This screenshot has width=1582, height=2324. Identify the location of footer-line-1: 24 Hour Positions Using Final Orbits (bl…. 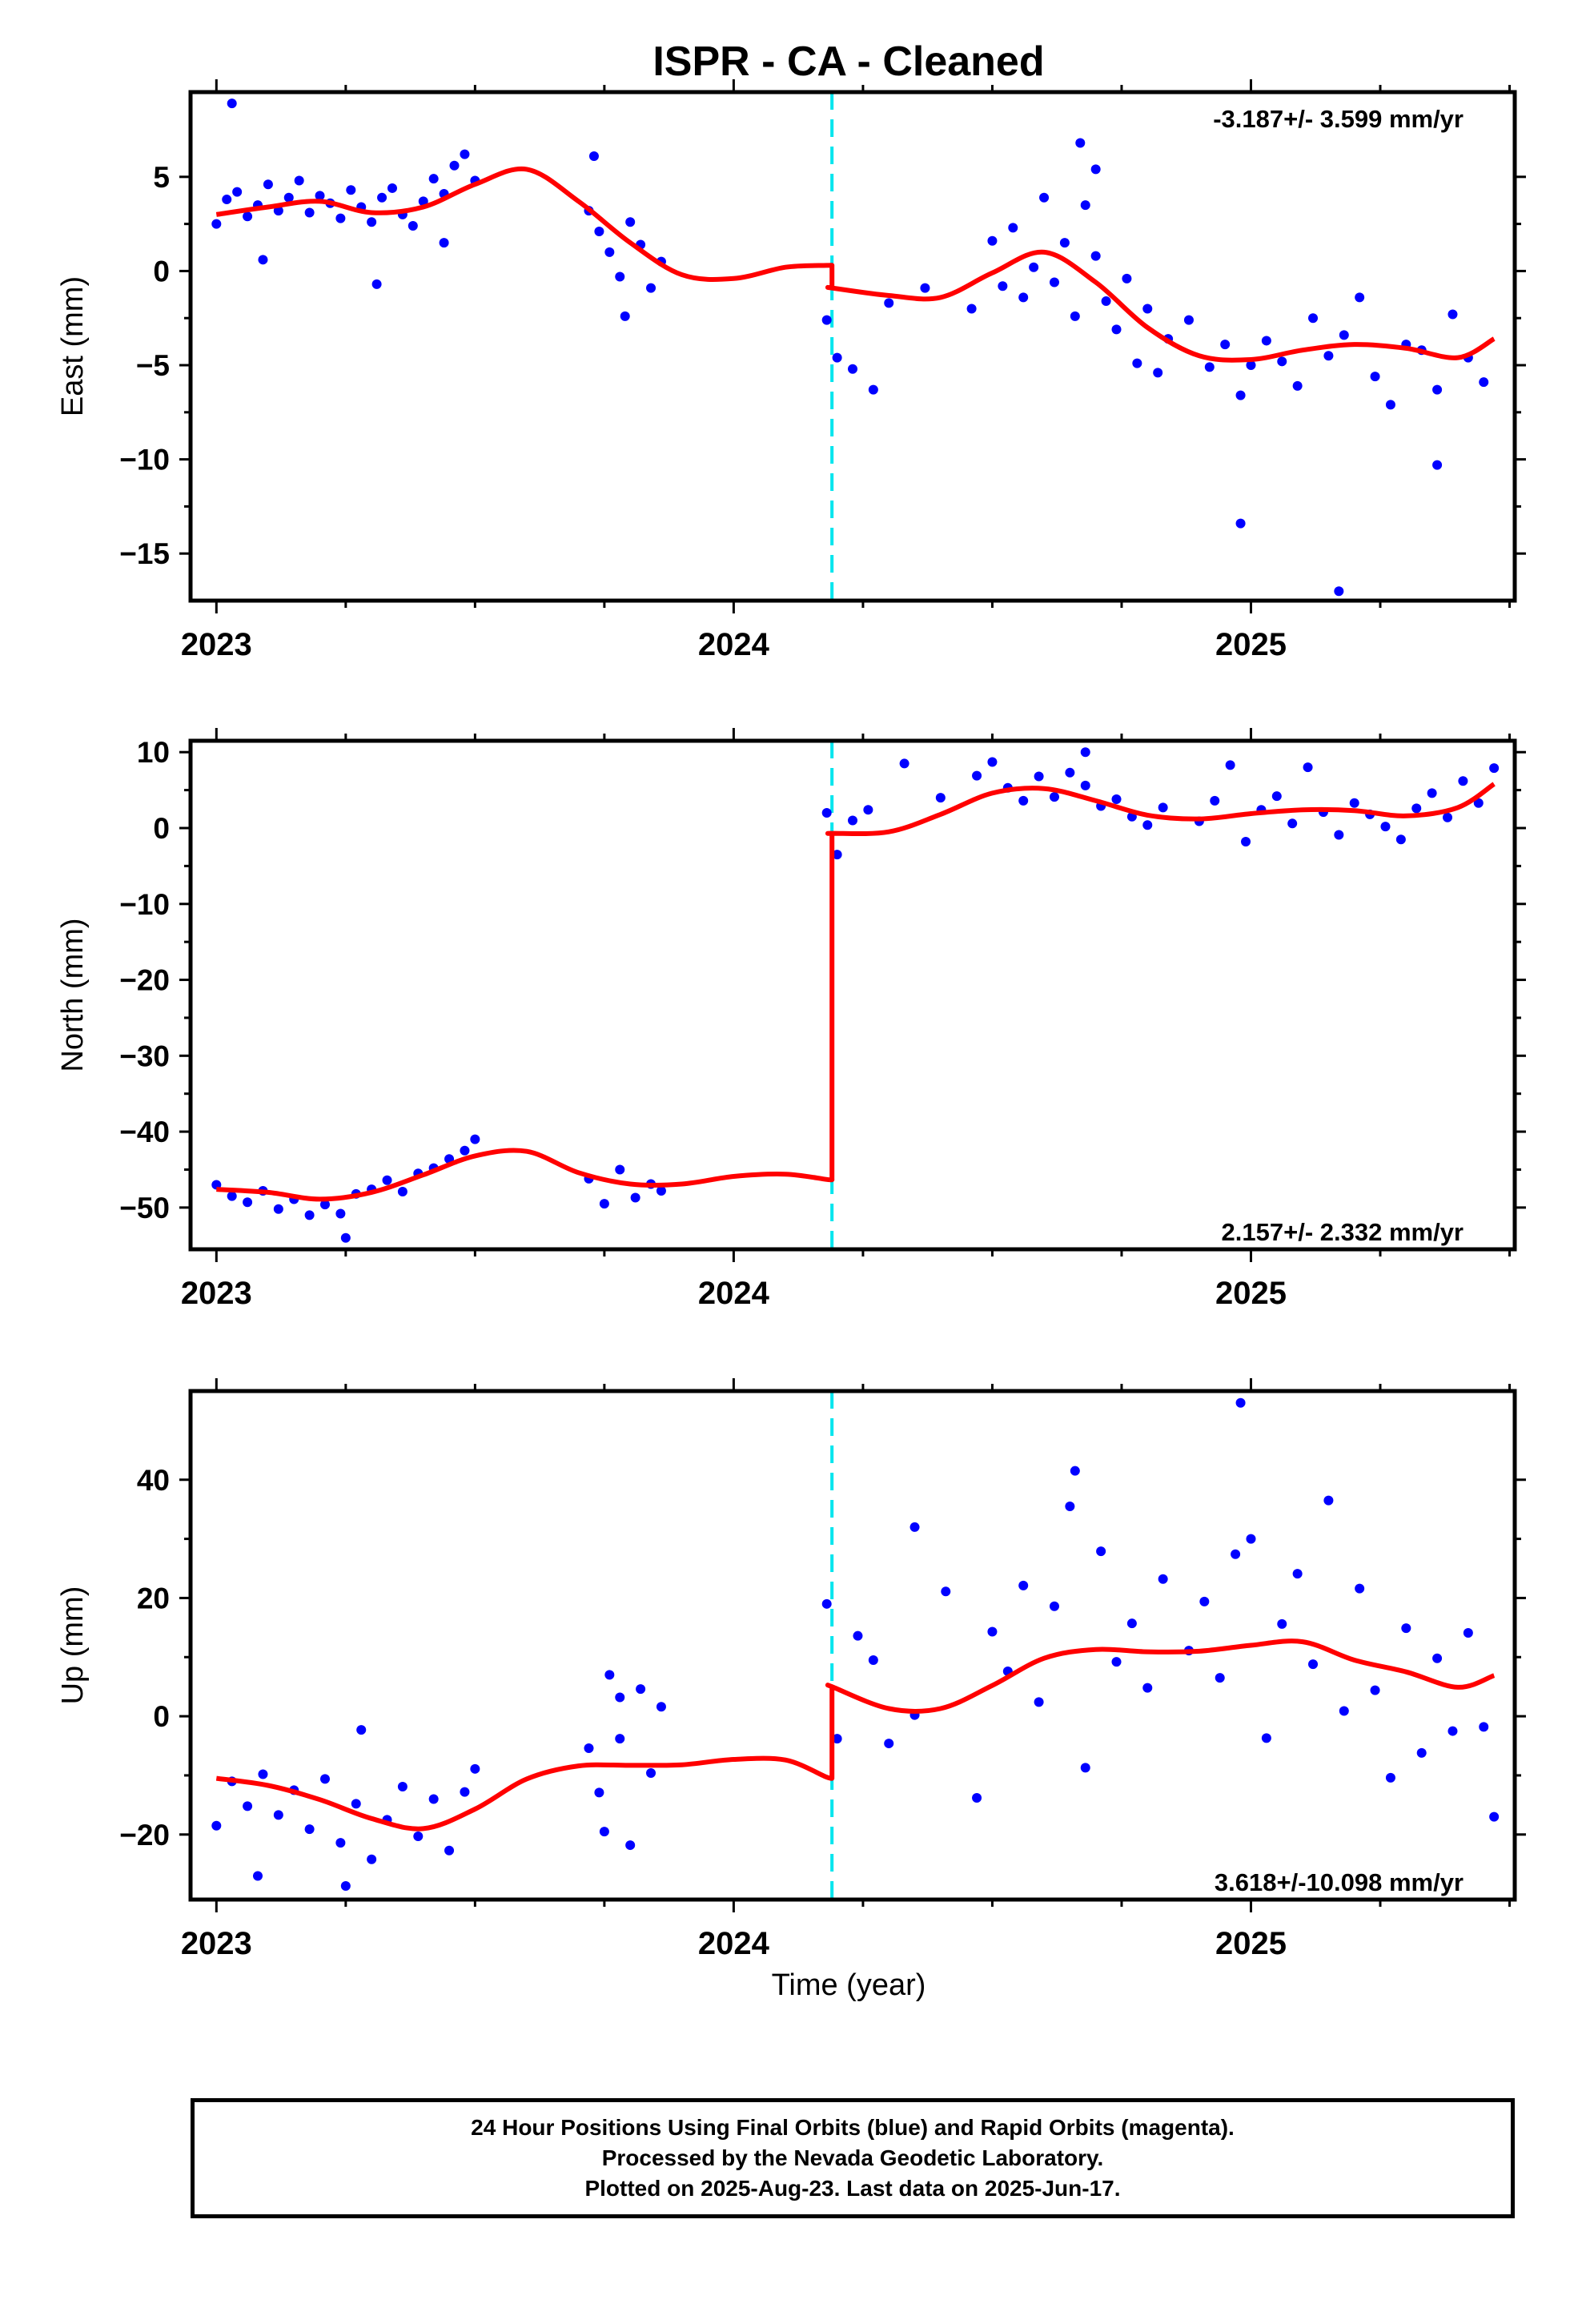
(853, 2127).